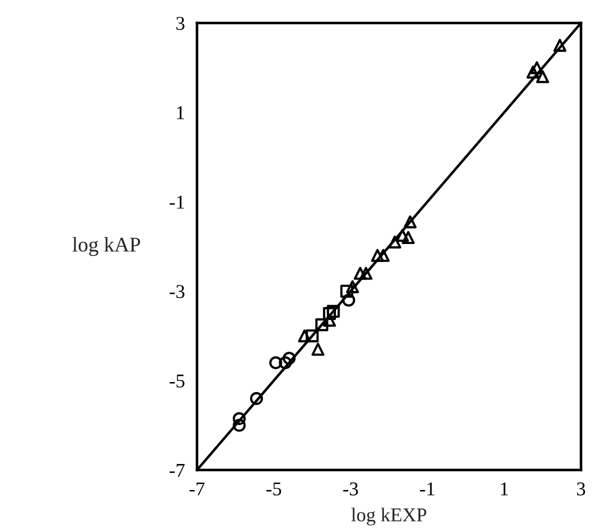 The width and height of the screenshot is (613, 528). I want to click on x-tick-label: -5, so click(274, 489).